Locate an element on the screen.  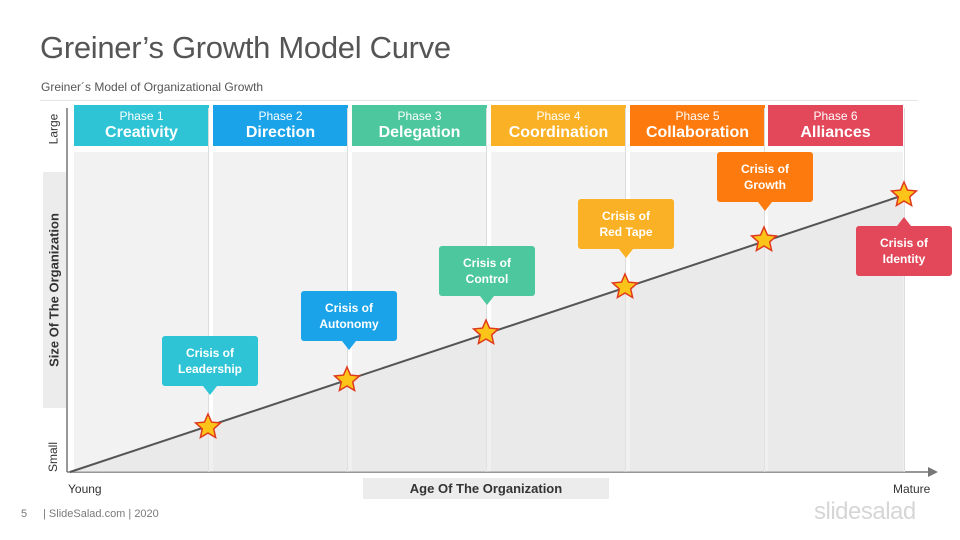
phase-header-2: Phase 2 Direction is located at coordinates (280, 125).